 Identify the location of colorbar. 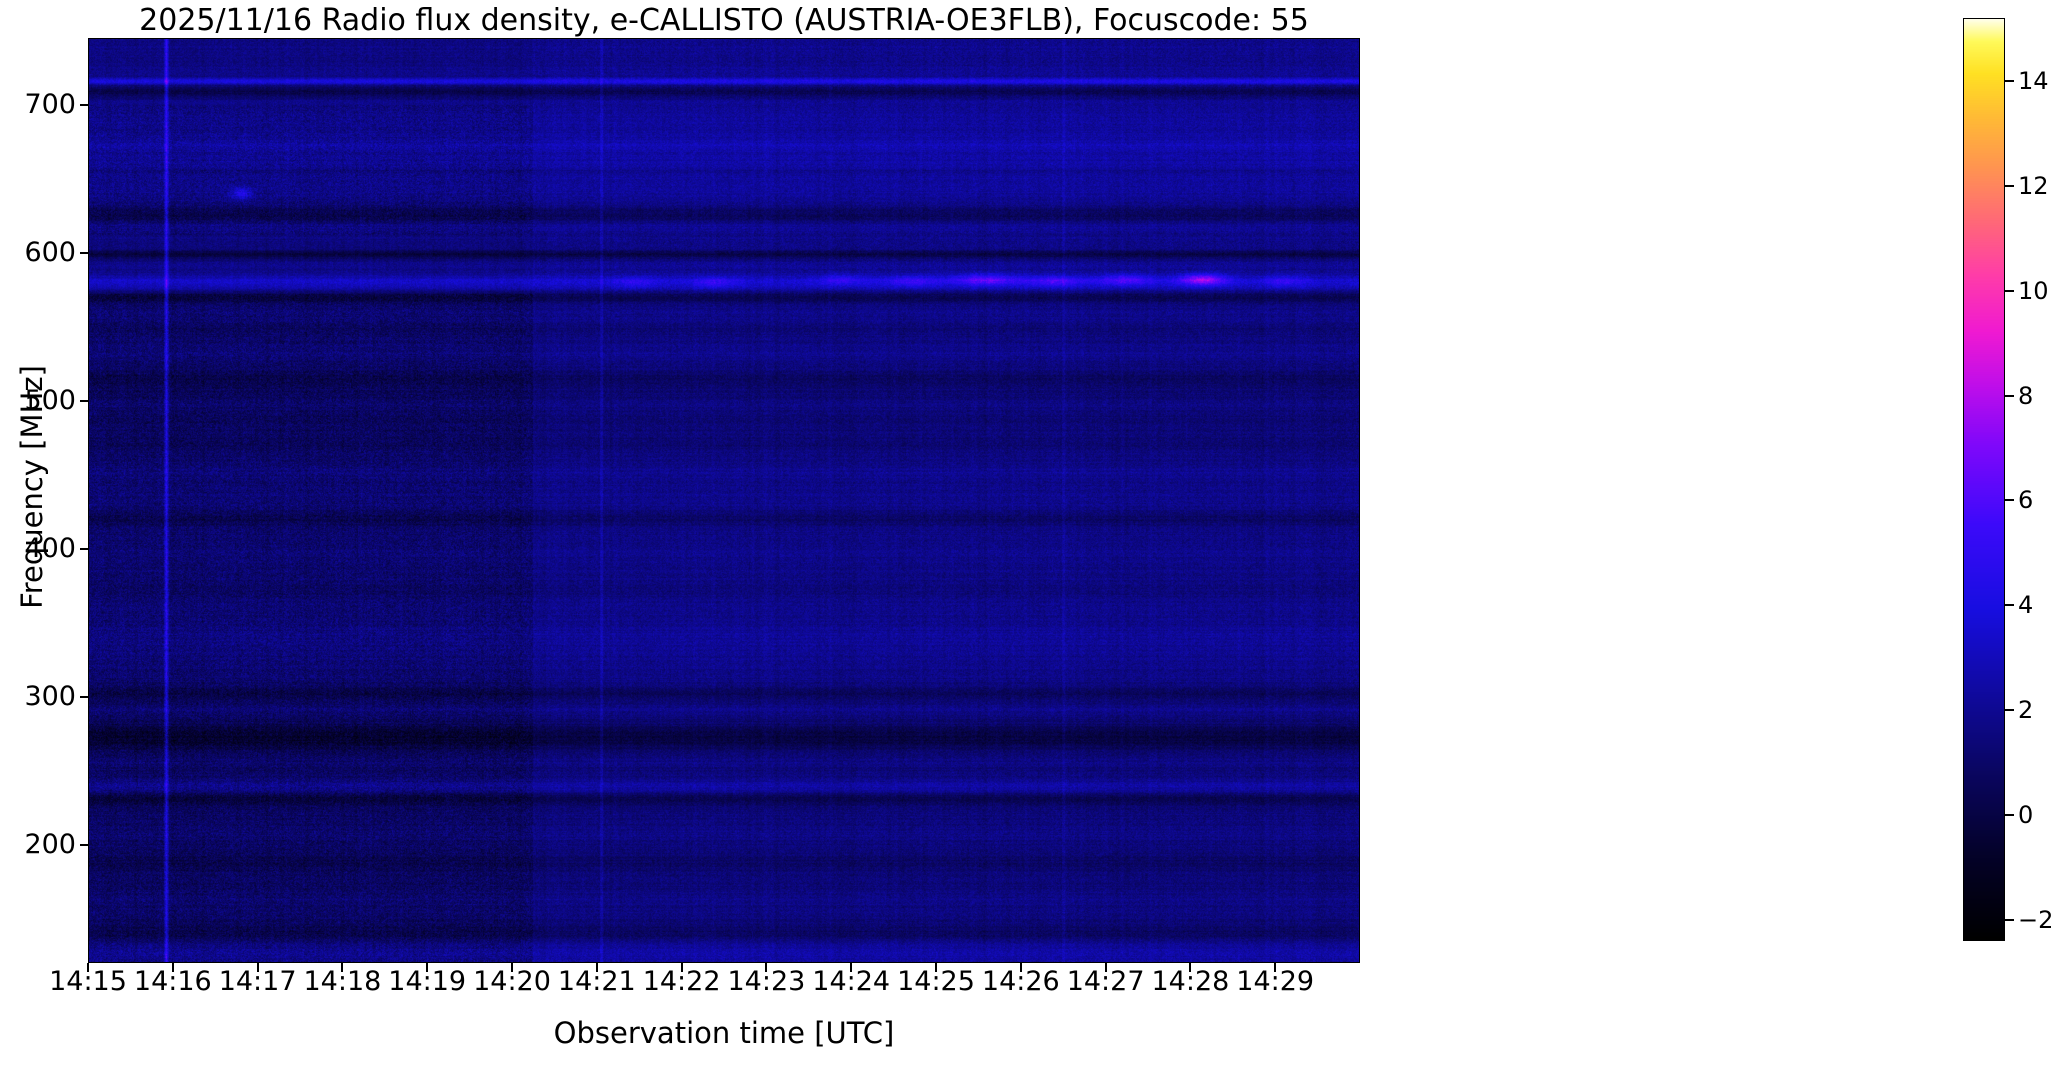
(1984, 479).